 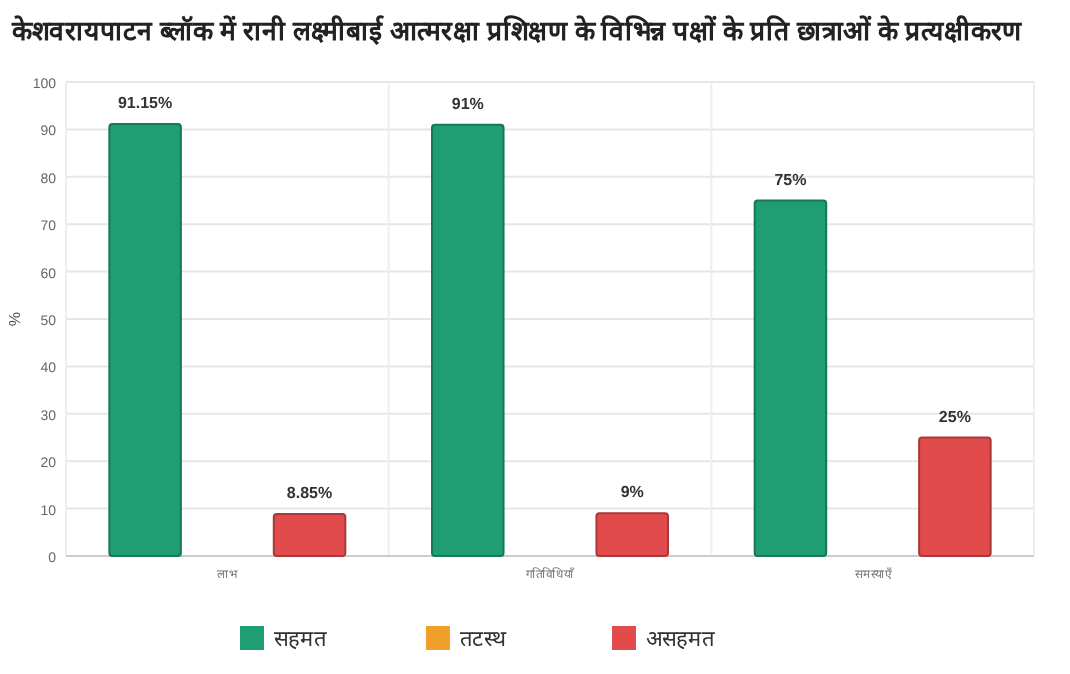 I want to click on data-label: 75%, so click(x=790, y=179).